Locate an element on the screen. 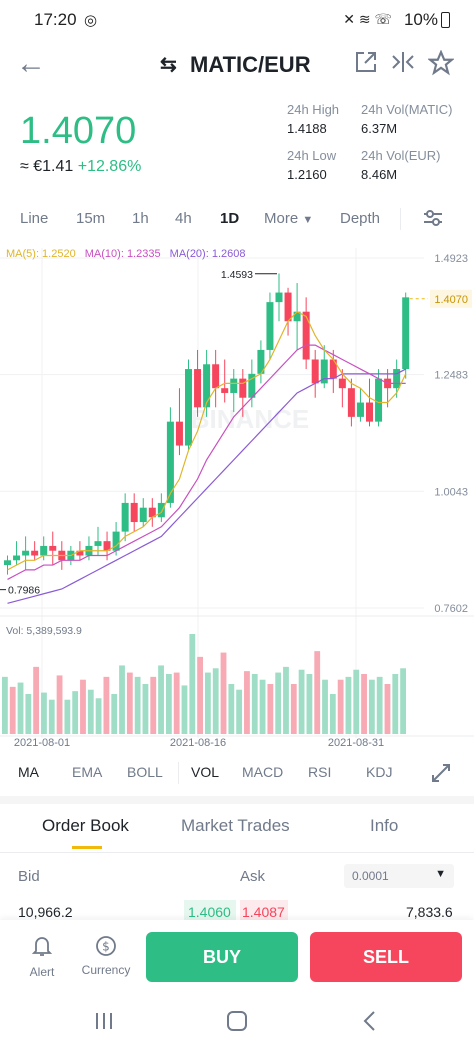 This screenshot has width=474, height=1053. ind-rsi: RSI is located at coordinates (320, 772).